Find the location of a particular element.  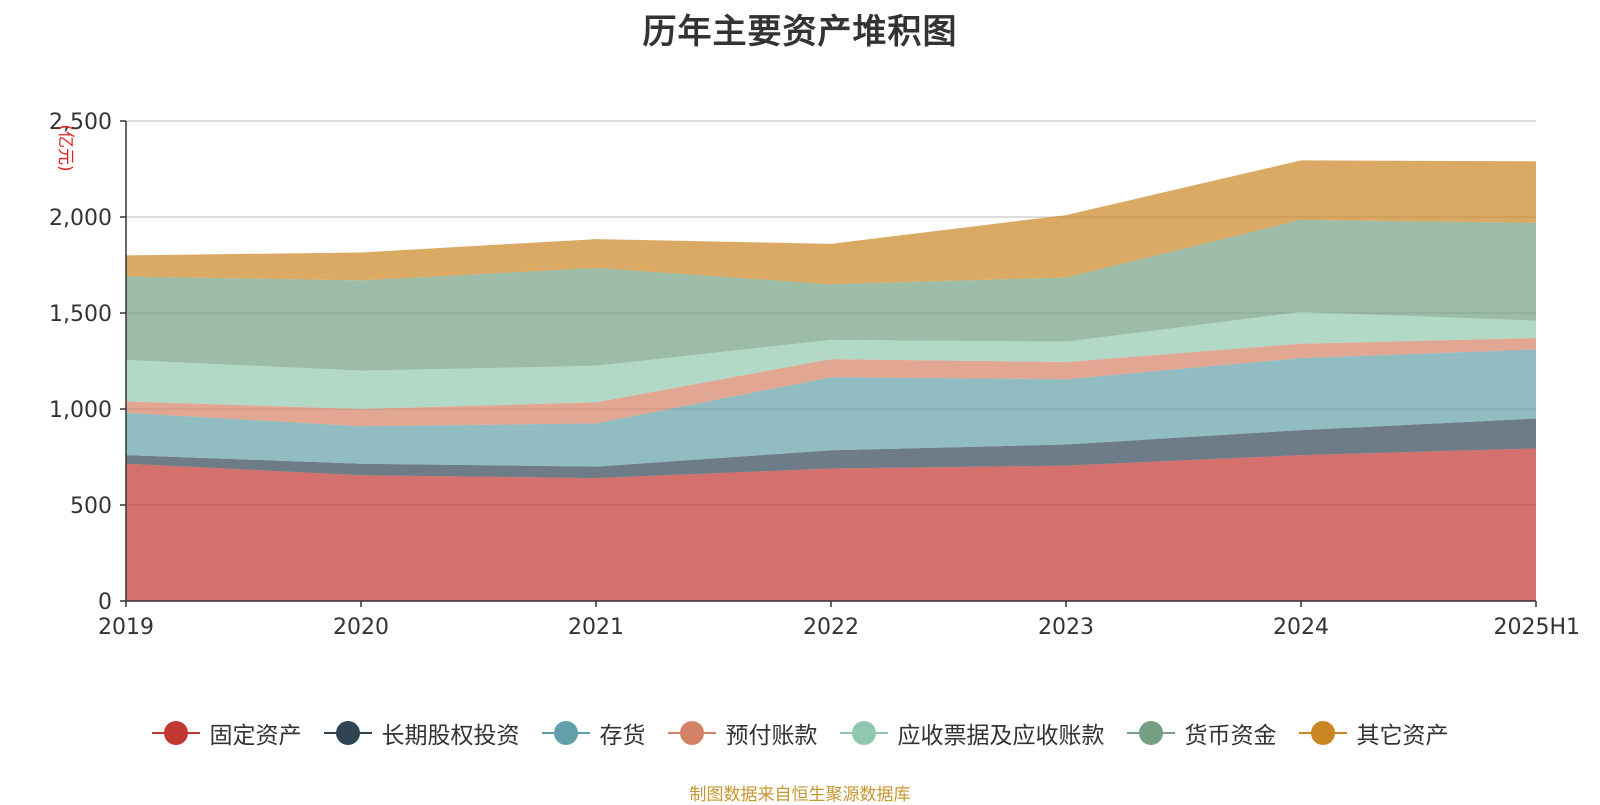

y-axis-unit-label: (亿元) is located at coordinates (65, 147).